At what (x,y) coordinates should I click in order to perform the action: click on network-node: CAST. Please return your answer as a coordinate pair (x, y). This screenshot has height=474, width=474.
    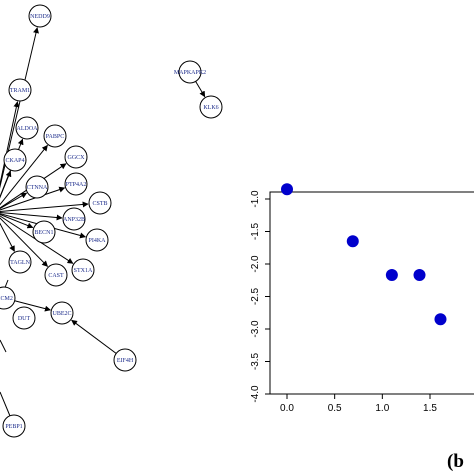
    Looking at the image, I should click on (56, 275).